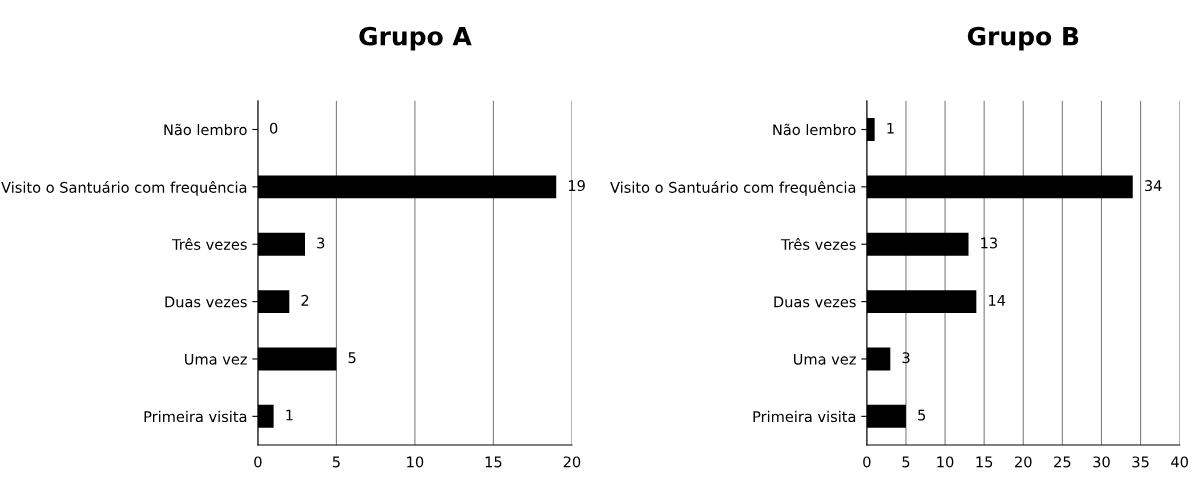 This screenshot has width=1194, height=504. Describe the element at coordinates (989, 243) in the screenshot. I see `data-label: 13` at that location.